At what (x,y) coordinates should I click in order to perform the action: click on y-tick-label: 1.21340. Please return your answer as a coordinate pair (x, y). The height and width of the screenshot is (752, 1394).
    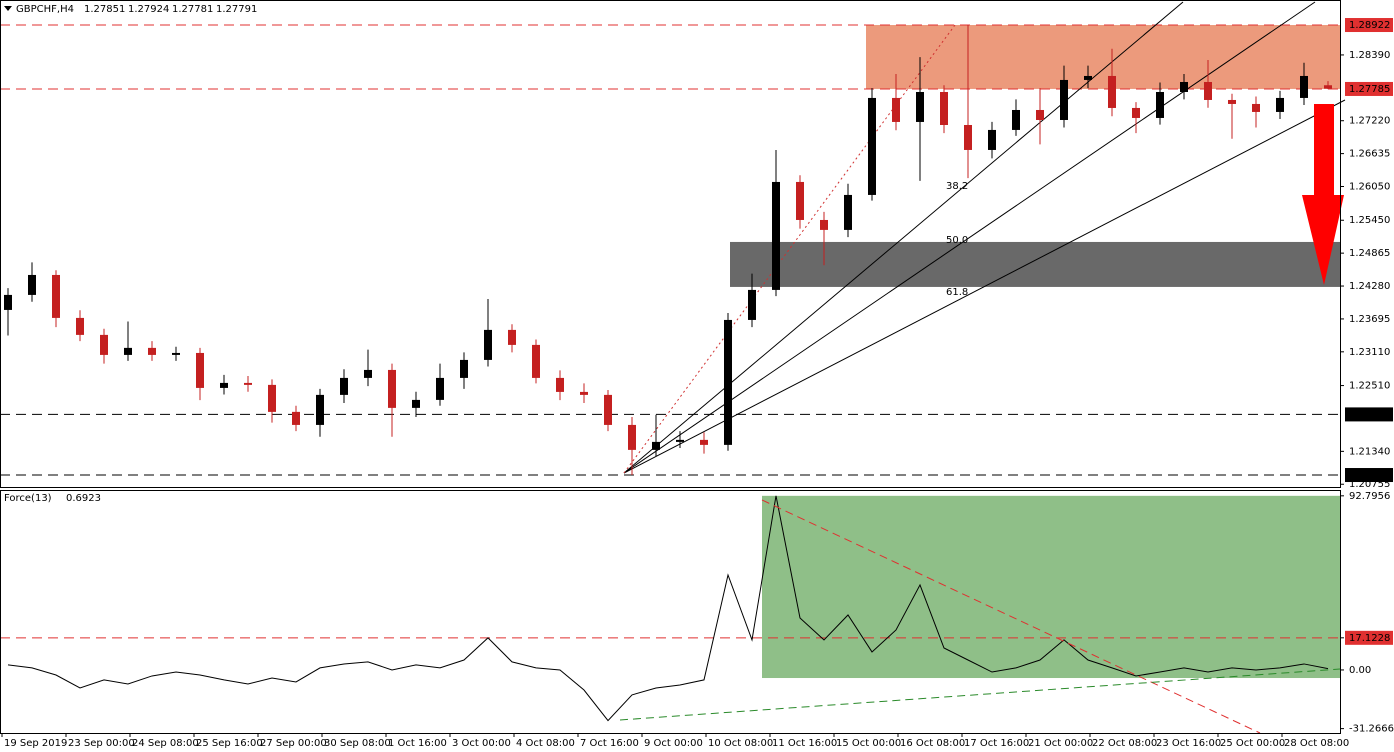
    Looking at the image, I should click on (1369, 451).